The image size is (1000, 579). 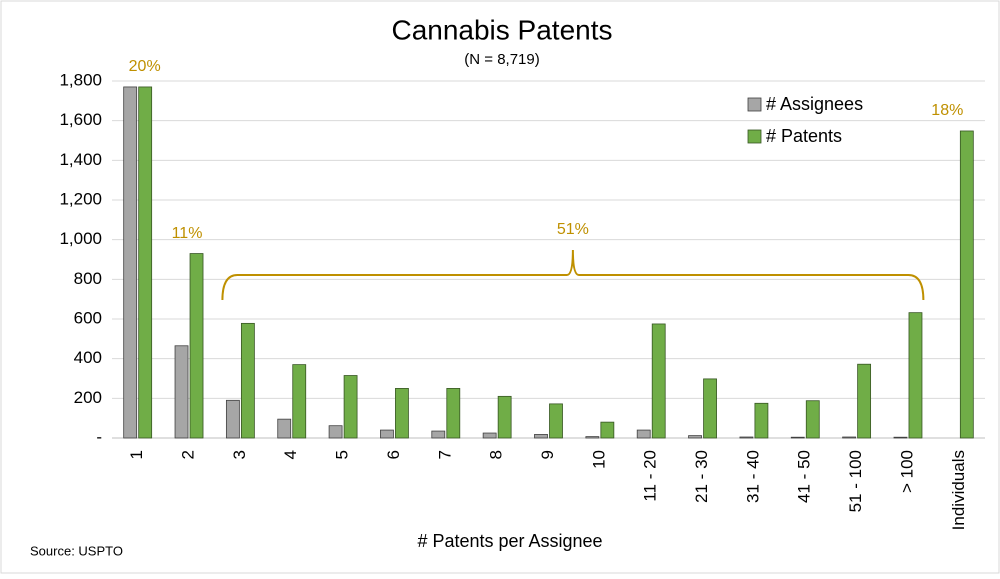 I want to click on x-tick-label: 1, so click(x=136, y=454).